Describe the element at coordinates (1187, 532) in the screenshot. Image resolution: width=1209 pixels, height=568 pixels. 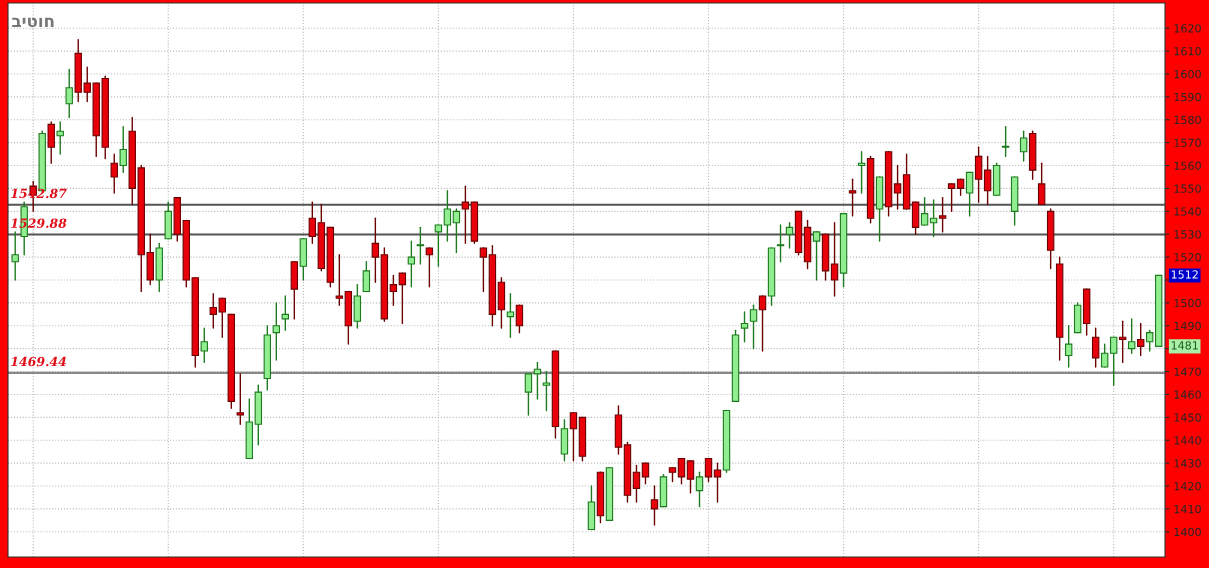
I see `y-tick-label: 1400` at that location.